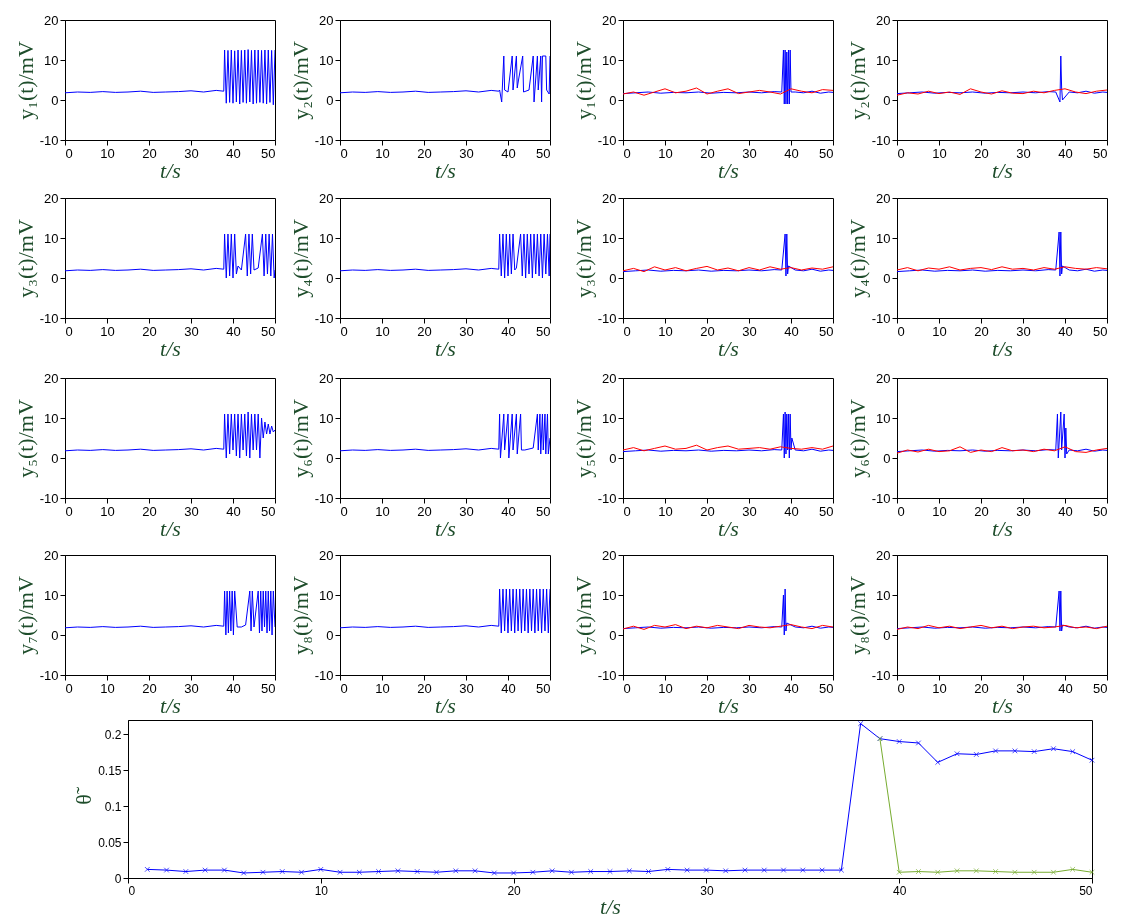 Image resolution: width=1130 pixels, height=922 pixels. What do you see at coordinates (857, 438) in the screenshot?
I see `y-axis-title: y₆(t)/mV` at bounding box center [857, 438].